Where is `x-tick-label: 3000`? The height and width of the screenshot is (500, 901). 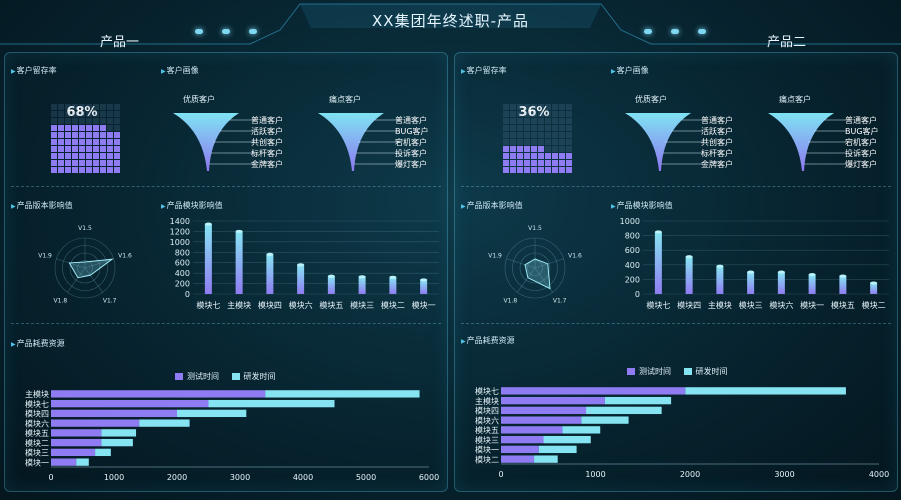
x-tick-label: 3000 is located at coordinates (784, 474).